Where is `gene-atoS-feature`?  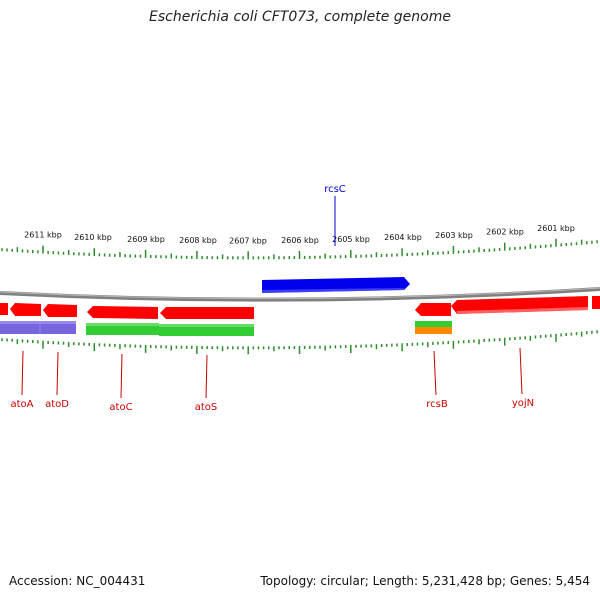
gene-atoS-feature is located at coordinates (206, 321).